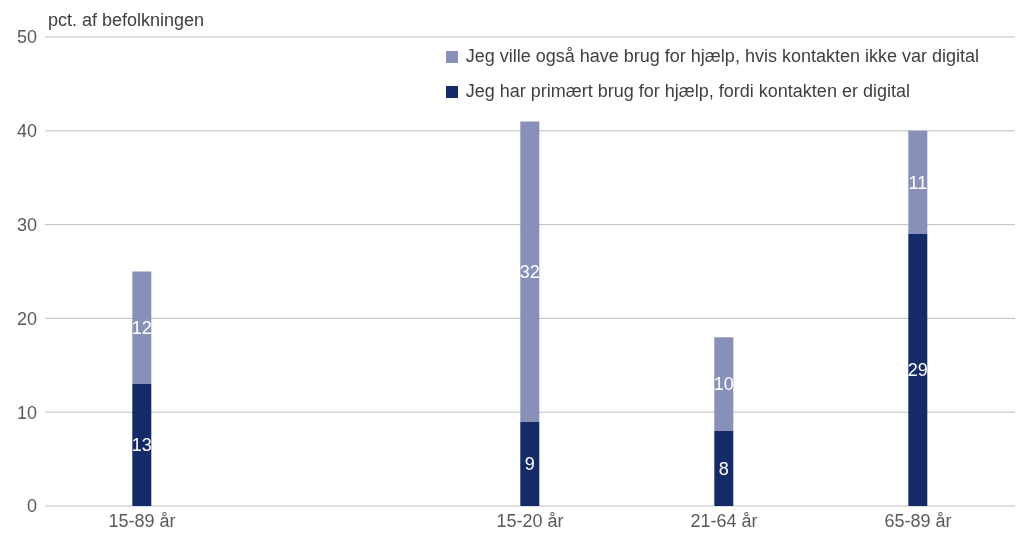 Image resolution: width=1019 pixels, height=547 pixels. What do you see at coordinates (26, 131) in the screenshot?
I see `y-tick-label: 40` at bounding box center [26, 131].